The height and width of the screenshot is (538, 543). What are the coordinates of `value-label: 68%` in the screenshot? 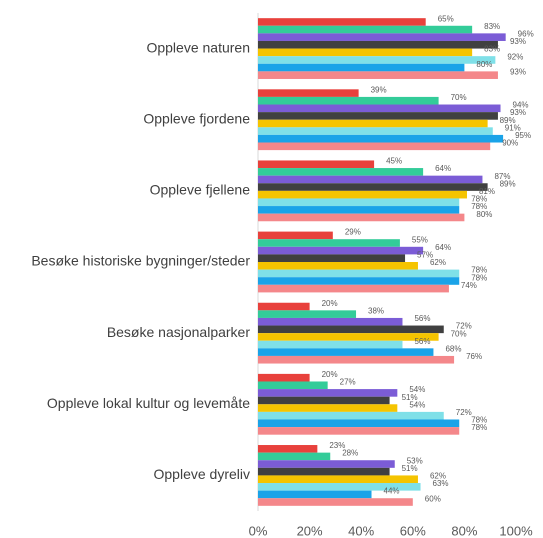 It's located at (453, 348).